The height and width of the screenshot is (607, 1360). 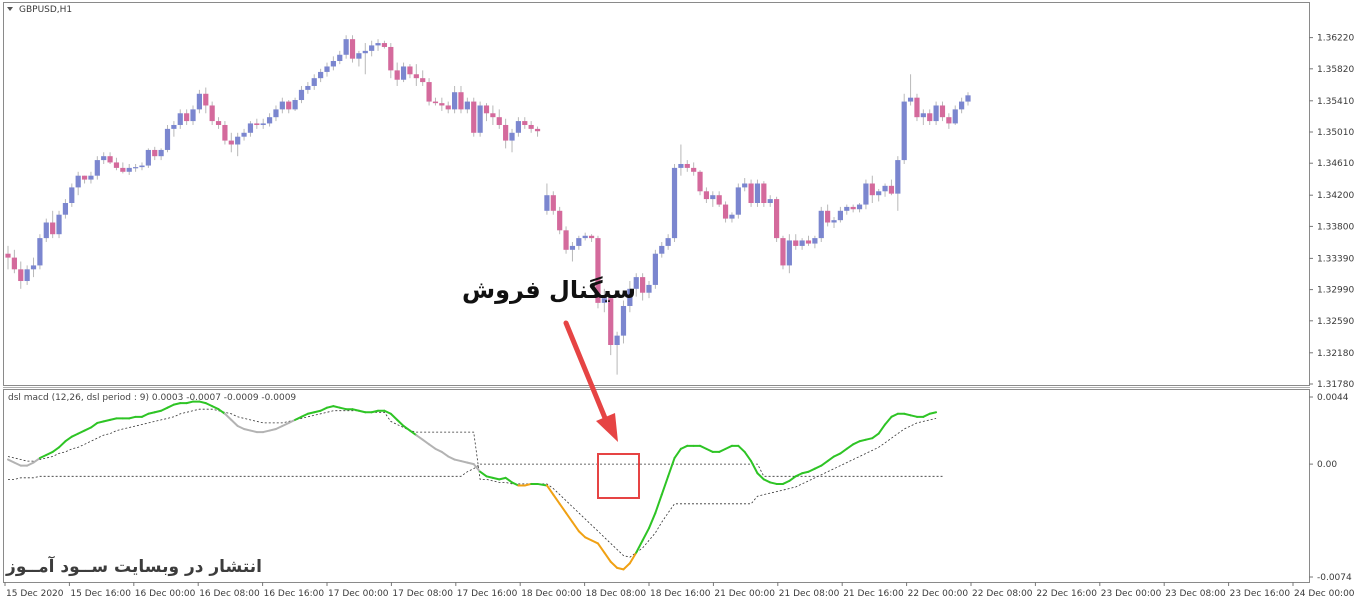 I want to click on price-tick-label: 1.36220, so click(x=1335, y=39).